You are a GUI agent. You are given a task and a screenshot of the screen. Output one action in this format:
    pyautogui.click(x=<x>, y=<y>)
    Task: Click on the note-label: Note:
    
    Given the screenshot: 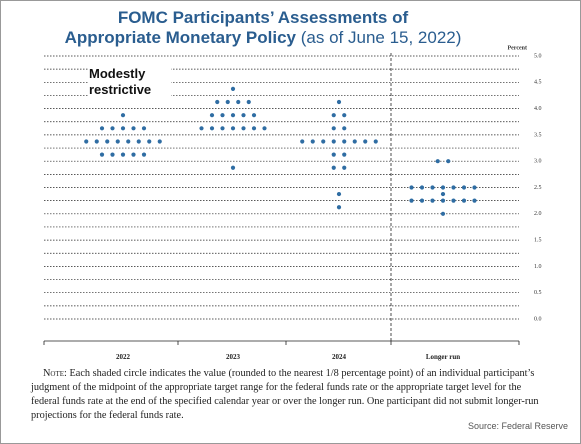 What is the action you would take?
    pyautogui.click(x=55, y=373)
    